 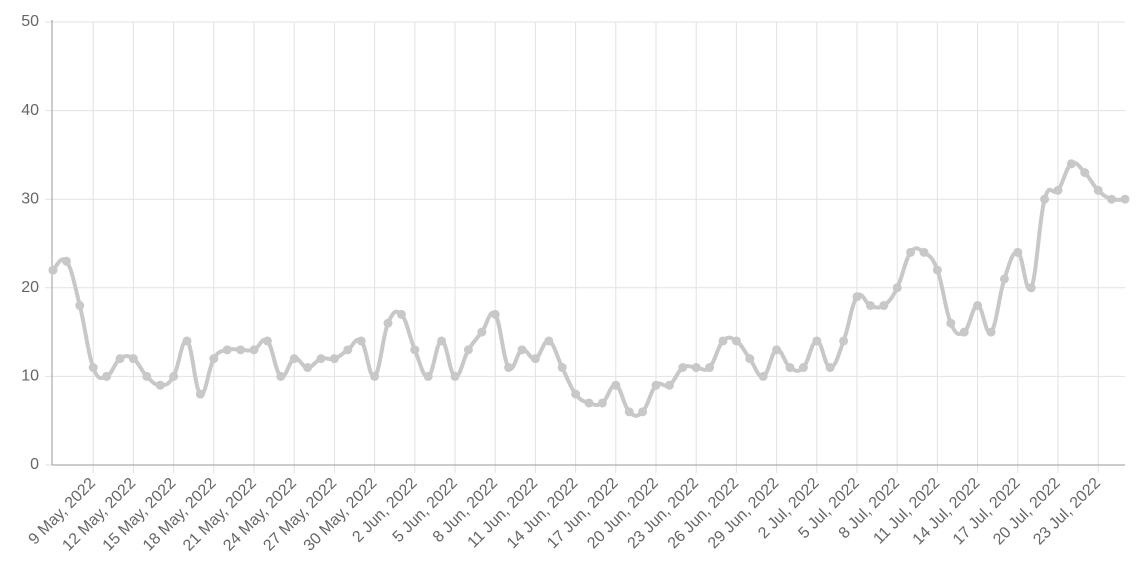 I want to click on y-tick-label: 30, so click(x=30, y=198).